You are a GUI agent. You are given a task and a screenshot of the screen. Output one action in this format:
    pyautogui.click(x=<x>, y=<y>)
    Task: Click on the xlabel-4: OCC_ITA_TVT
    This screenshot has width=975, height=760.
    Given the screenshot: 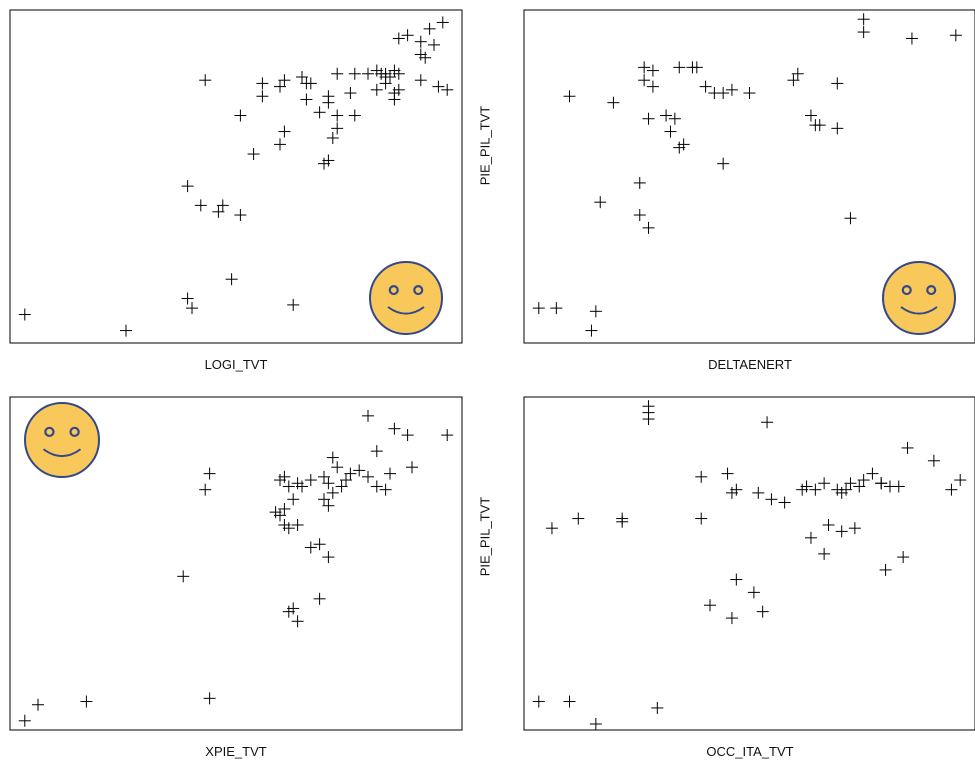 What is the action you would take?
    pyautogui.click(x=750, y=751)
    